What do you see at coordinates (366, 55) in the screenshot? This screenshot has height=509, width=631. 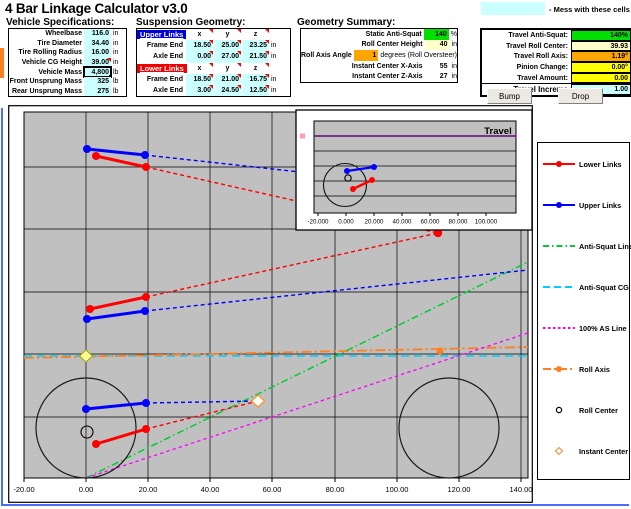 I see `summary-value-cell: 1` at bounding box center [366, 55].